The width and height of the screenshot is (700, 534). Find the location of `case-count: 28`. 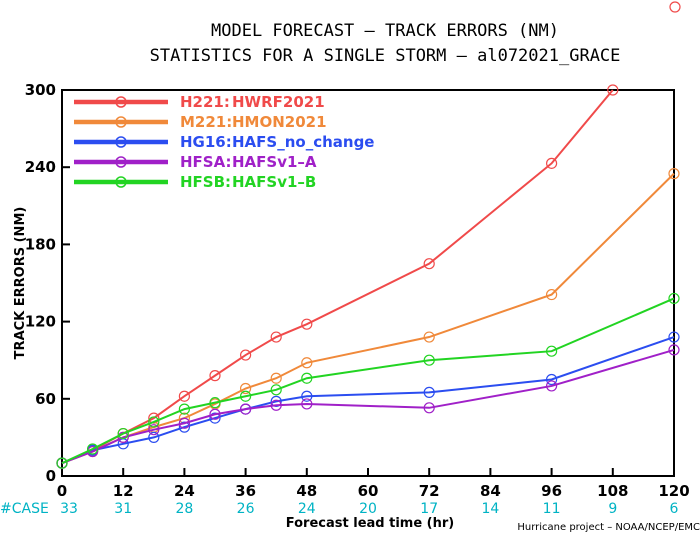

case-count: 28 is located at coordinates (184, 509).